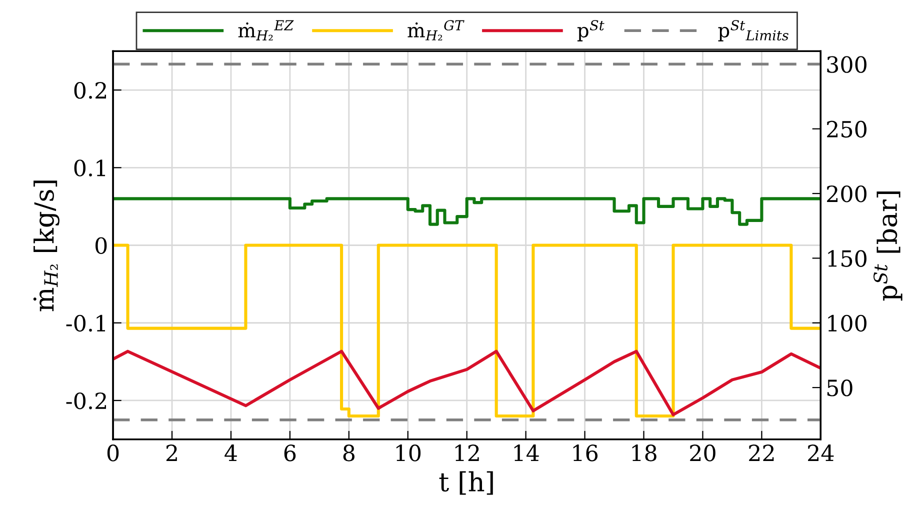  What do you see at coordinates (113, 453) in the screenshot?
I see `x-tick-label: 0` at bounding box center [113, 453].